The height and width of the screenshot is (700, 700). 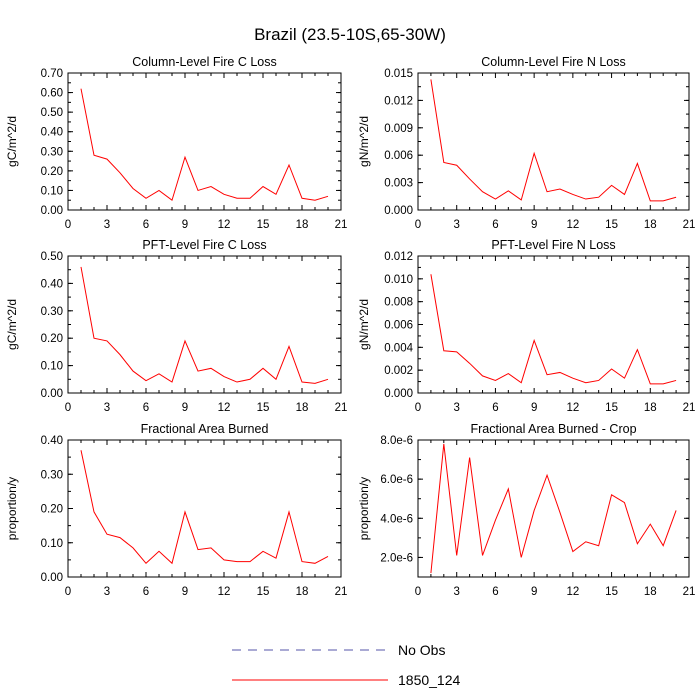 What do you see at coordinates (204, 62) in the screenshot?
I see `panel-title: Column-Level Fire C Loss` at bounding box center [204, 62].